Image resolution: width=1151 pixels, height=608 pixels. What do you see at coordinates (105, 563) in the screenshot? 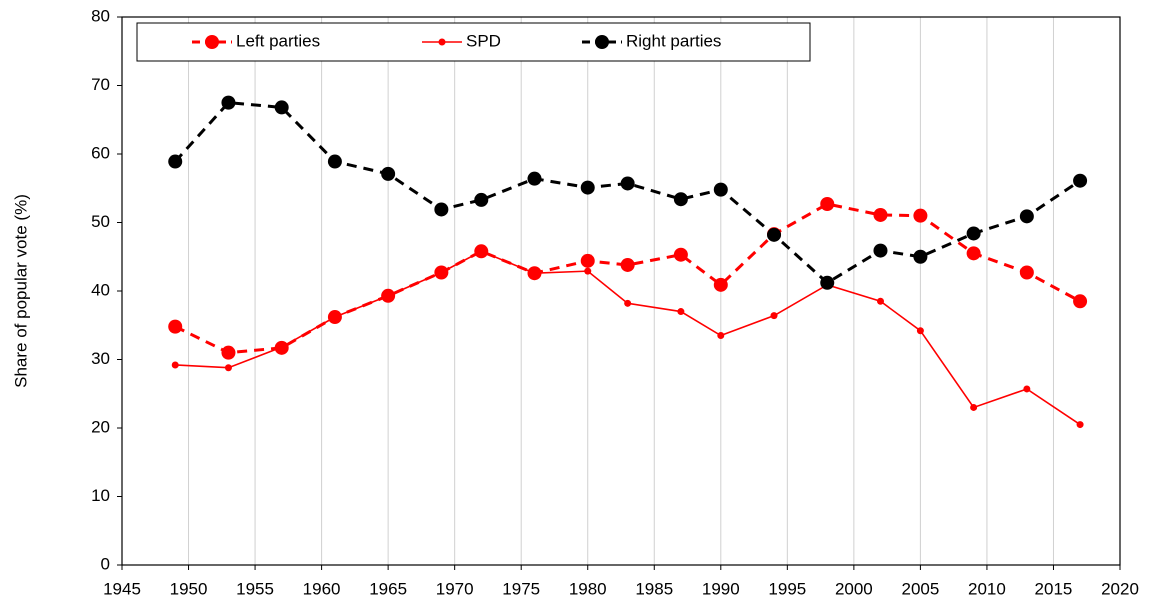
I see `y-tick-label: 0` at bounding box center [105, 563].